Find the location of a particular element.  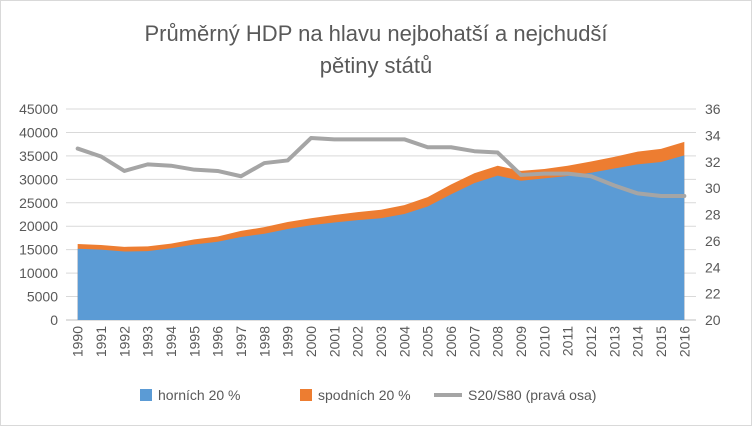

y-left-tick-label: 30000 is located at coordinates (38, 179).